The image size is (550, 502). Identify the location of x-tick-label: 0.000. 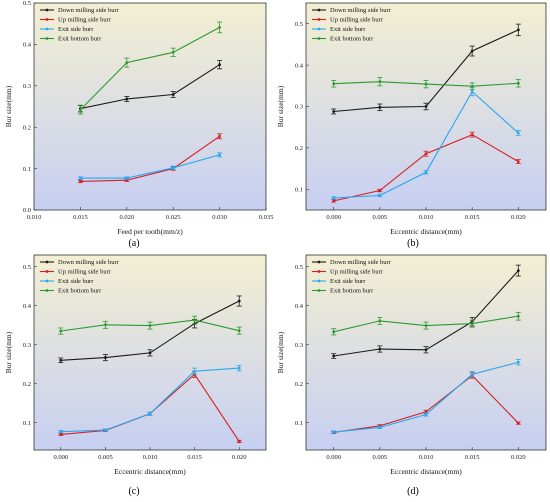
(333, 217).